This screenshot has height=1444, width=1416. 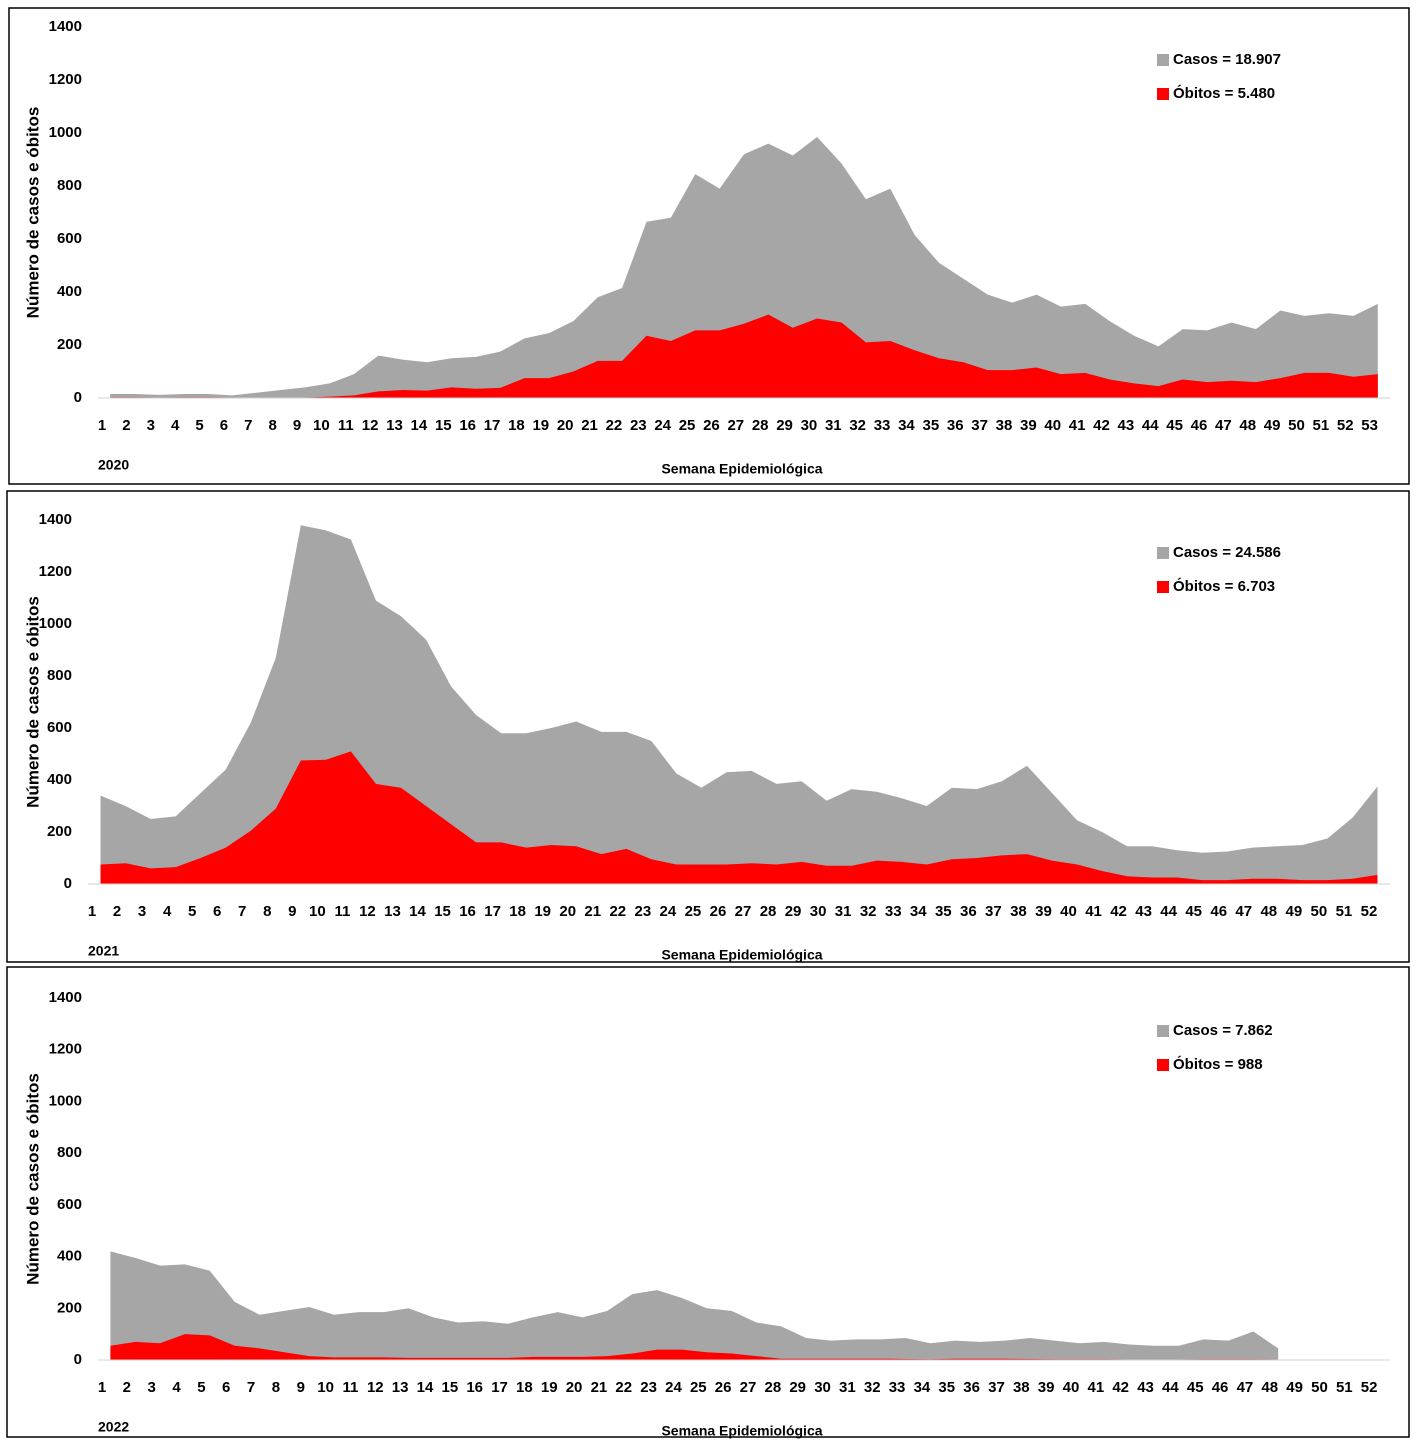 I want to click on x-tick-label: 42, so click(x=1120, y=1387).